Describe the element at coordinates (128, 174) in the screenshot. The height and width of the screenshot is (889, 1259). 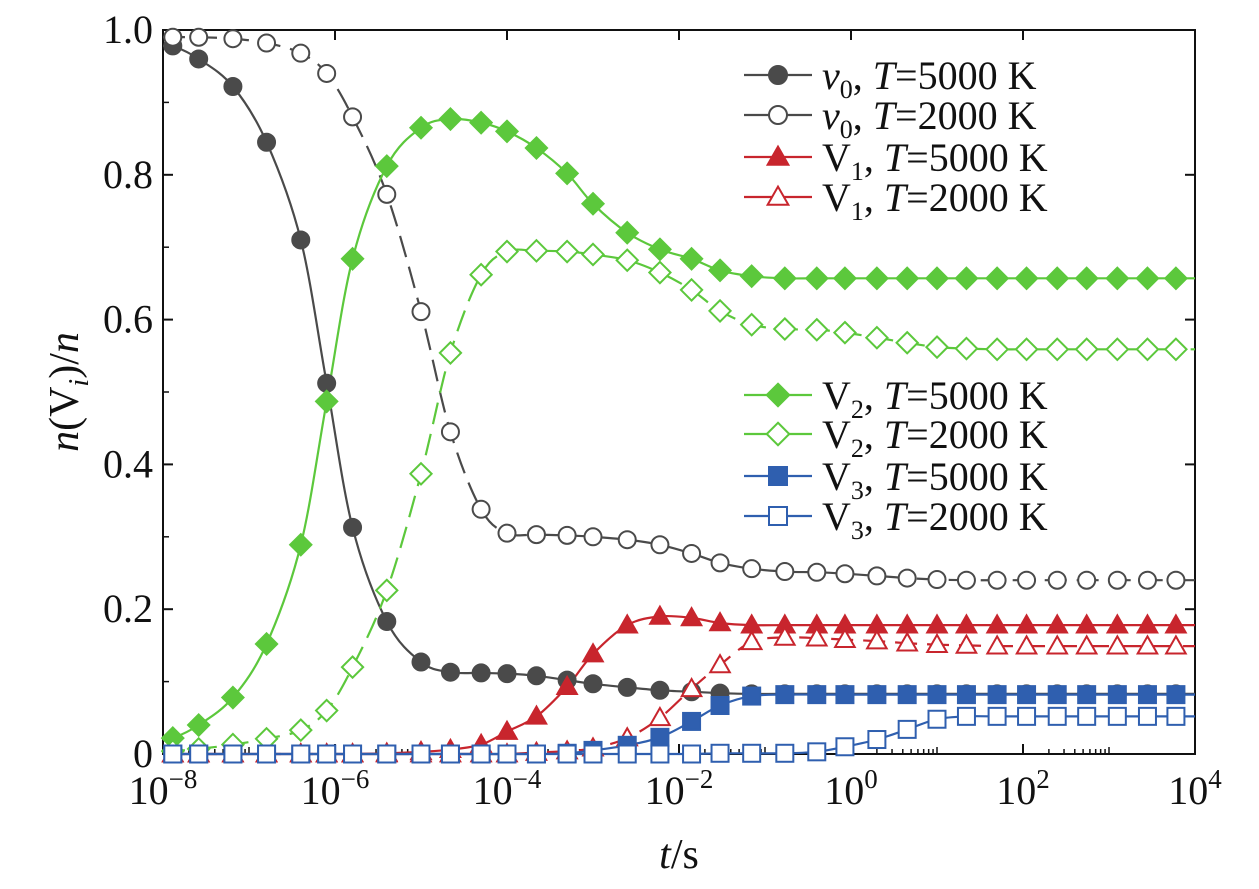
I see `y-tick-label: 0.8` at that location.